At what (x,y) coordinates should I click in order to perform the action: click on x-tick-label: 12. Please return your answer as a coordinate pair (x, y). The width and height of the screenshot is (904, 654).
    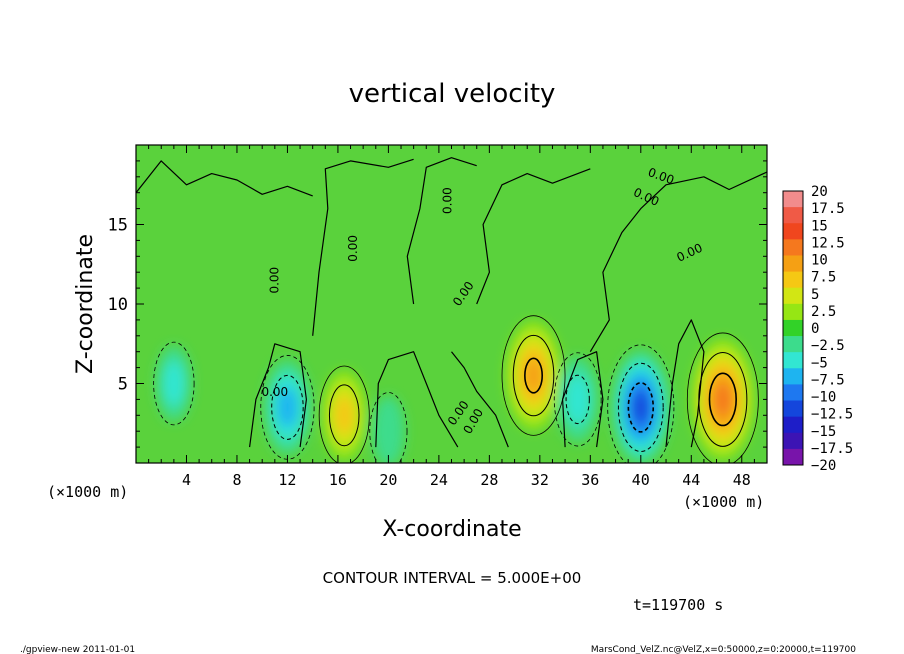
    Looking at the image, I should click on (287, 480).